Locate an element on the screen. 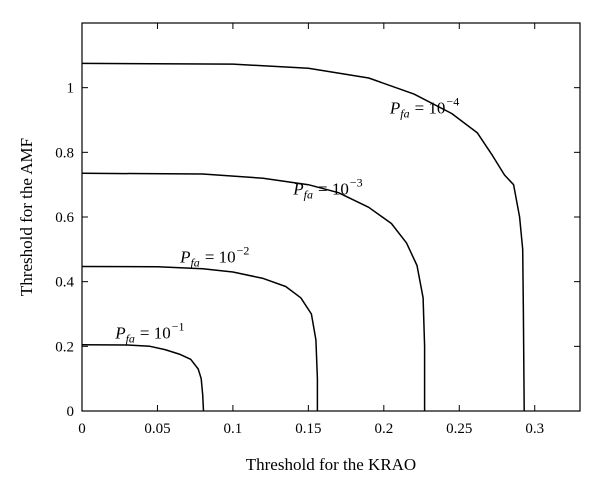 This screenshot has width=600, height=492. x-tick-label: 0.05 is located at coordinates (157, 429).